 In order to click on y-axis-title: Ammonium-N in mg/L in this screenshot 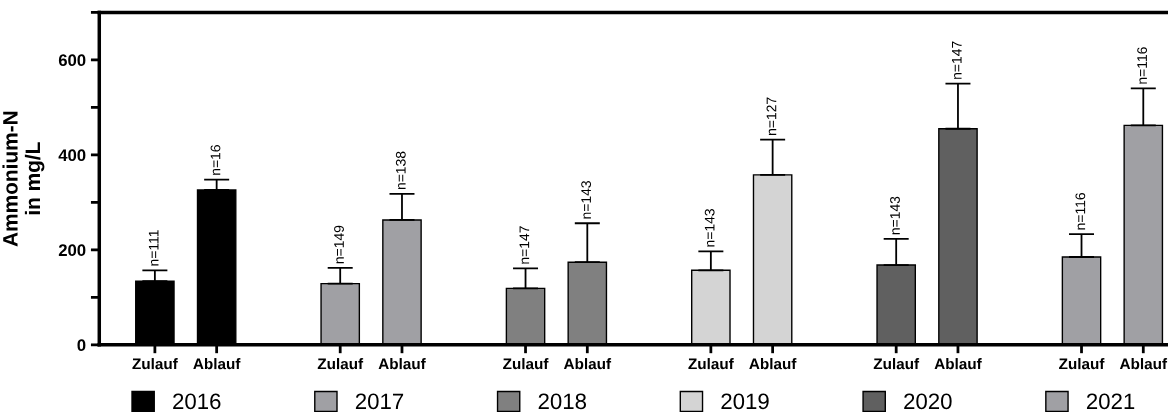, I will do `click(23, 179)`.